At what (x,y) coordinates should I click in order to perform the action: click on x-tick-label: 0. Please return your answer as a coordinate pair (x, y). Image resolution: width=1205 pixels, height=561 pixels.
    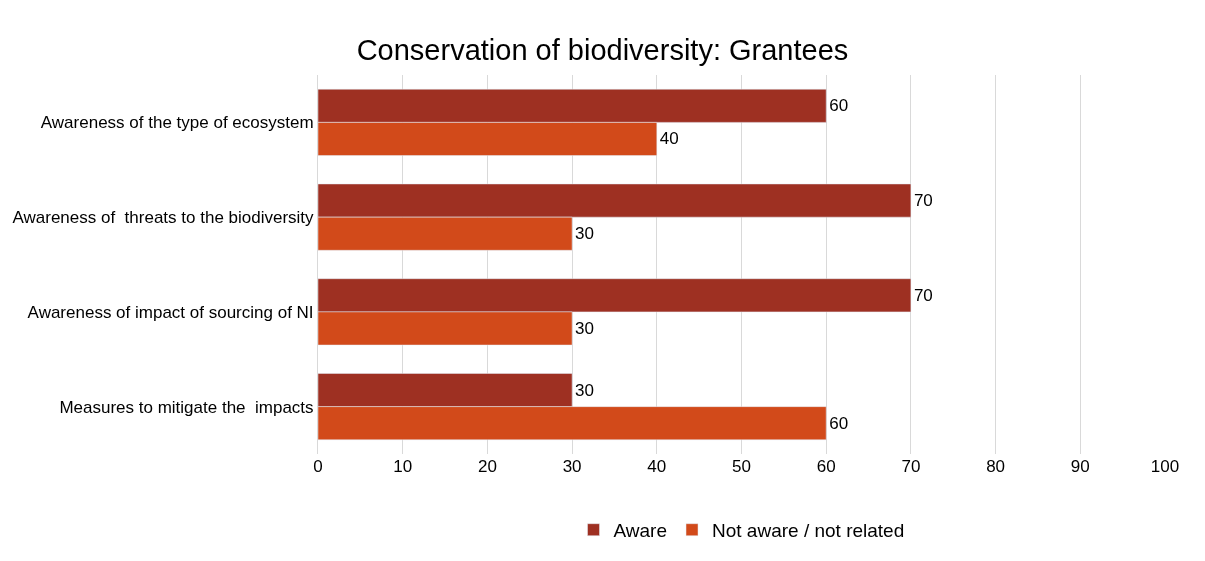
    Looking at the image, I should click on (318, 466).